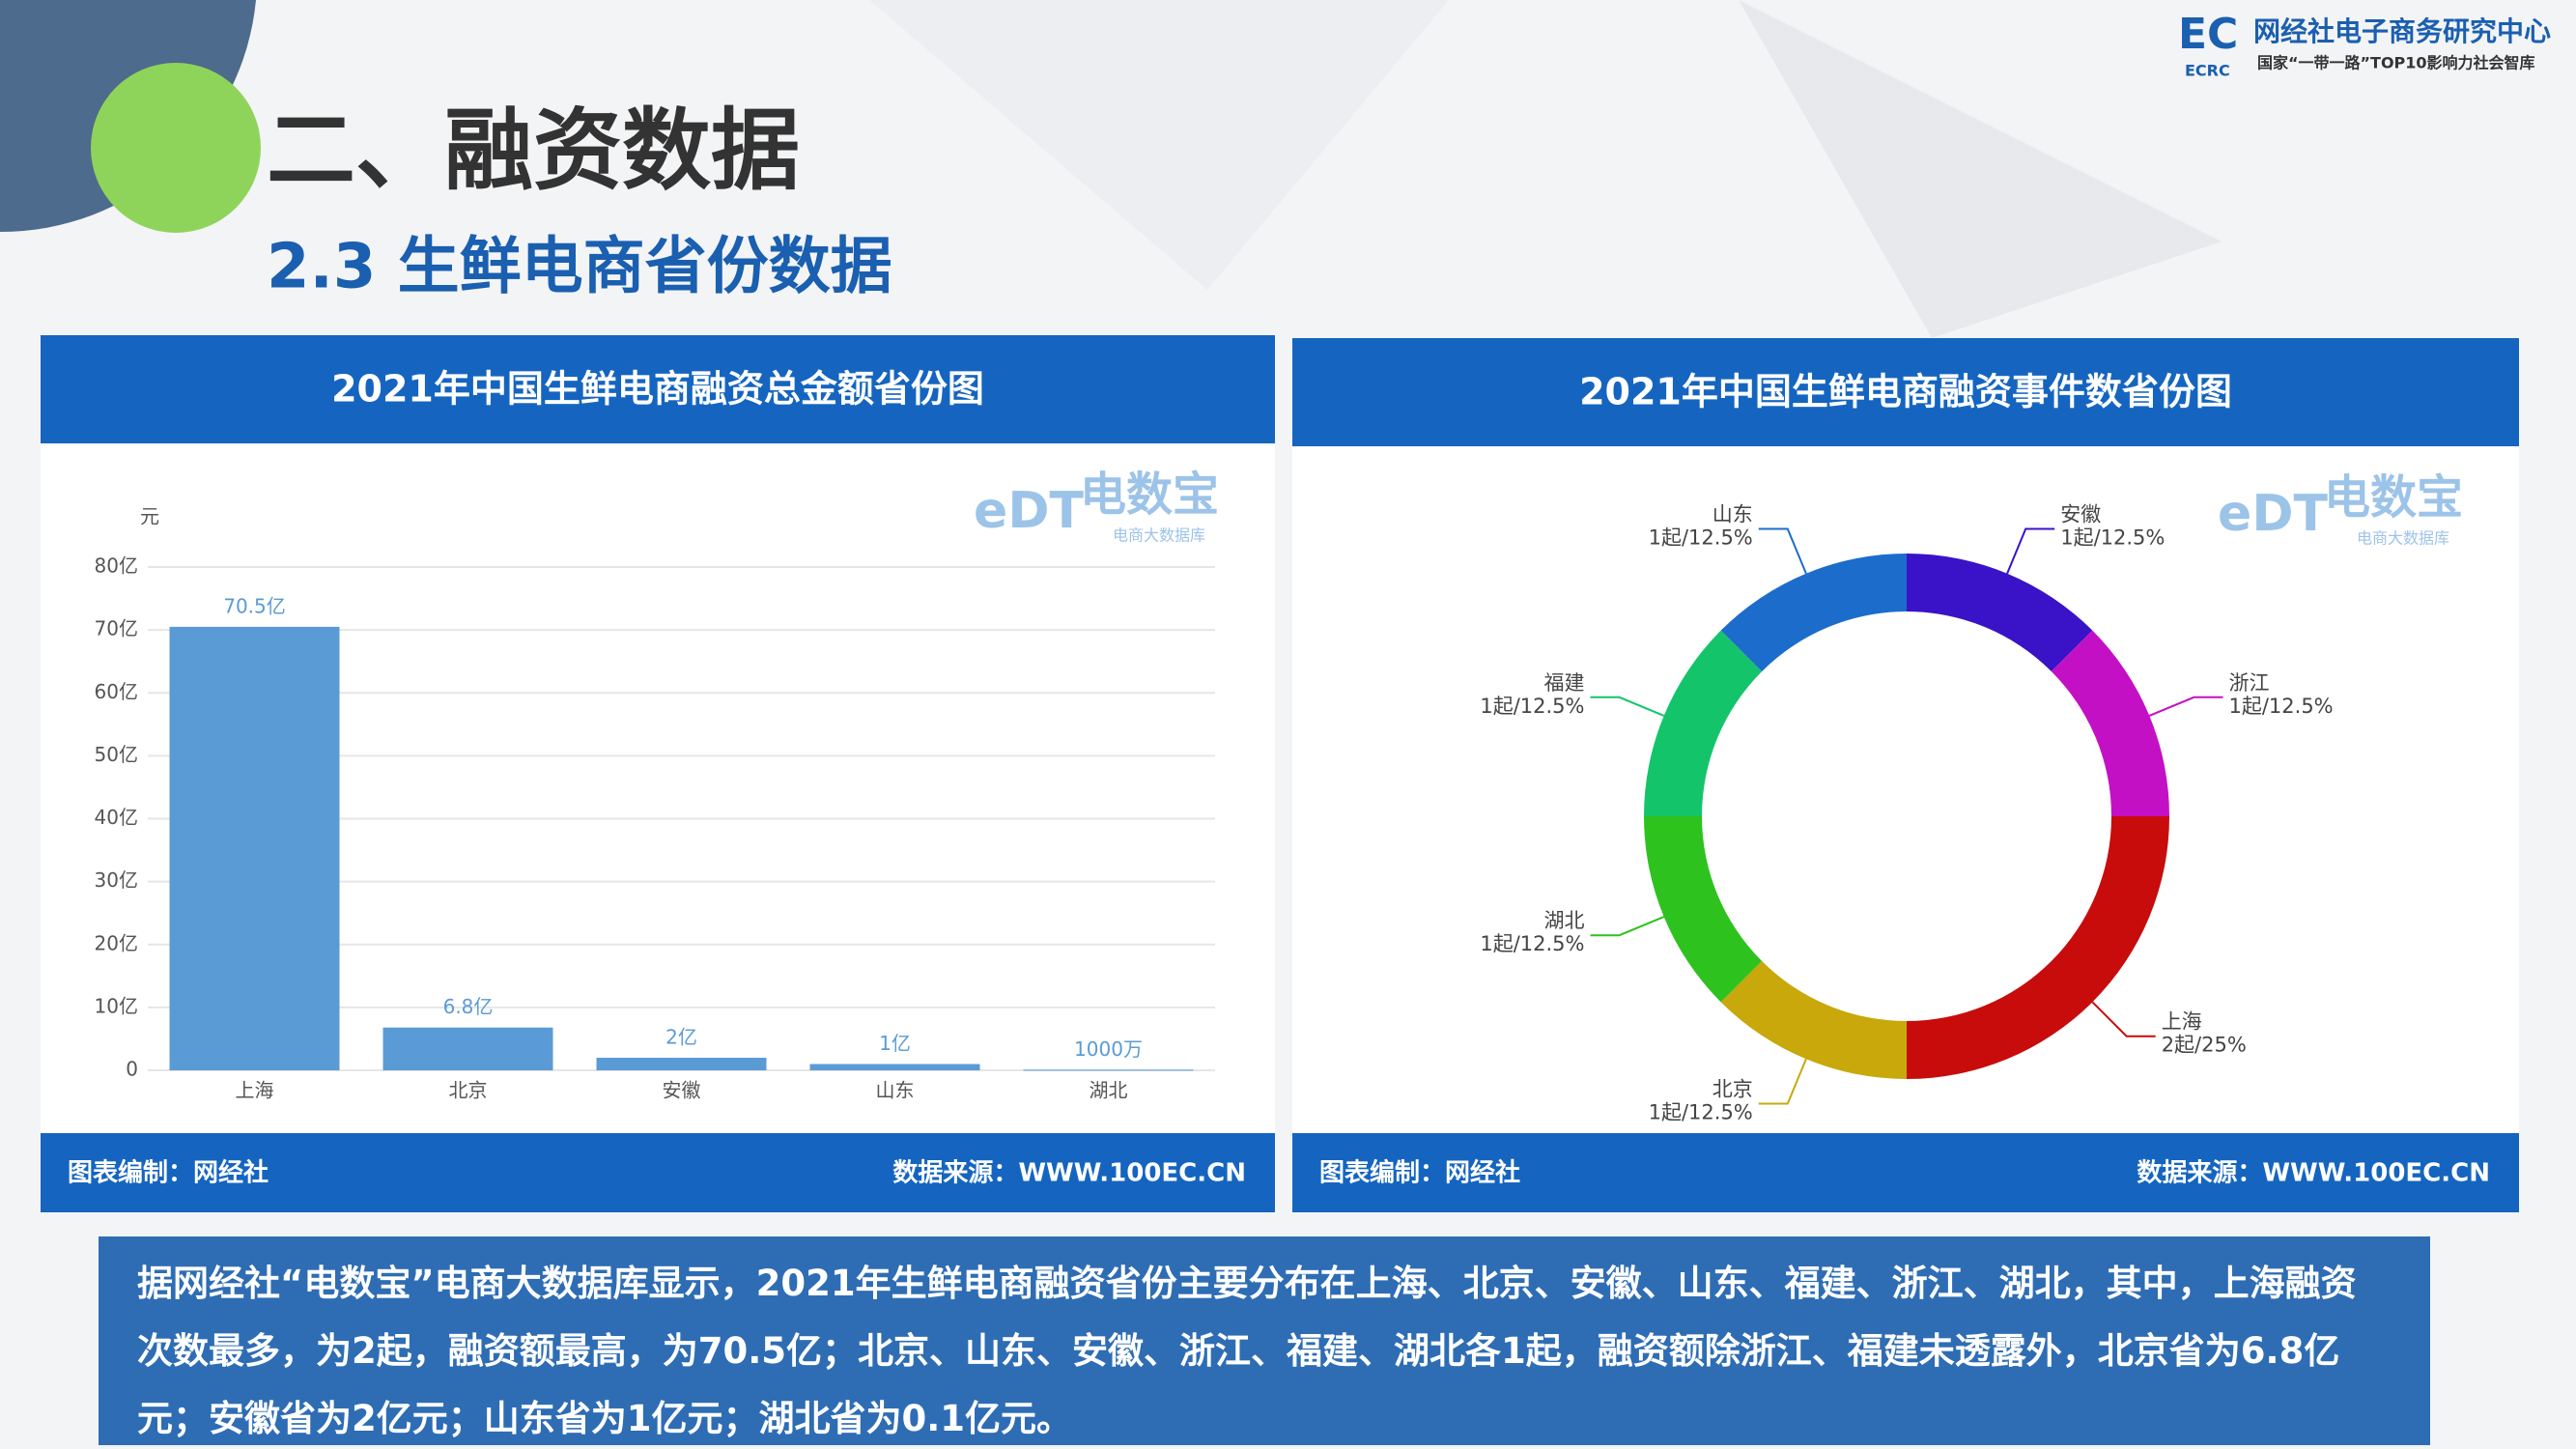 The image size is (2576, 1449). Describe the element at coordinates (1733, 1088) in the screenshot. I see `segment-name: 北京` at that location.